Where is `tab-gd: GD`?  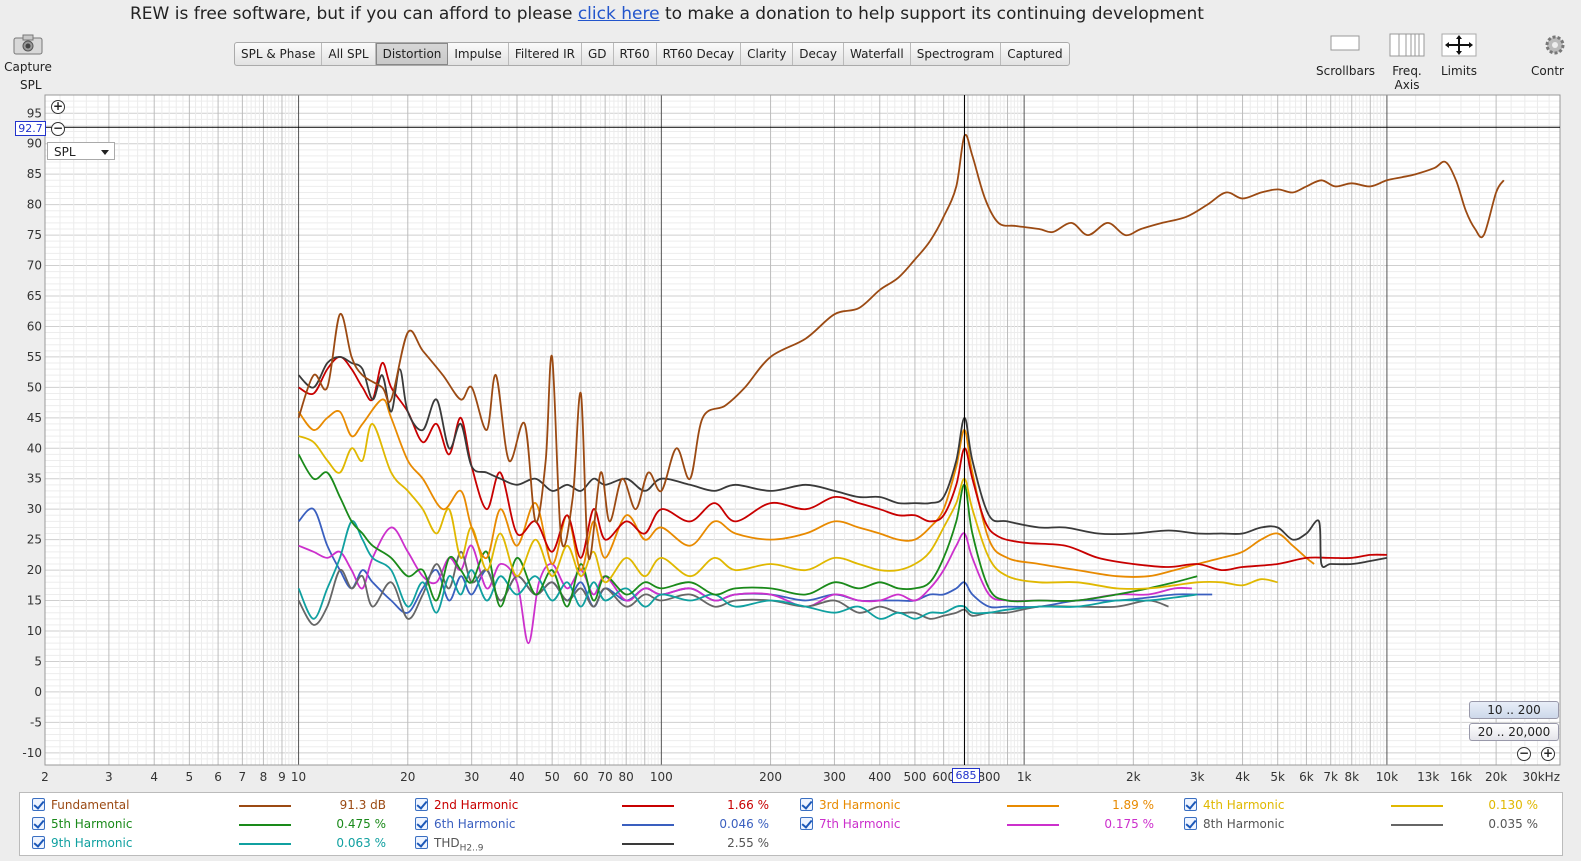
tab-gd: GD is located at coordinates (598, 54).